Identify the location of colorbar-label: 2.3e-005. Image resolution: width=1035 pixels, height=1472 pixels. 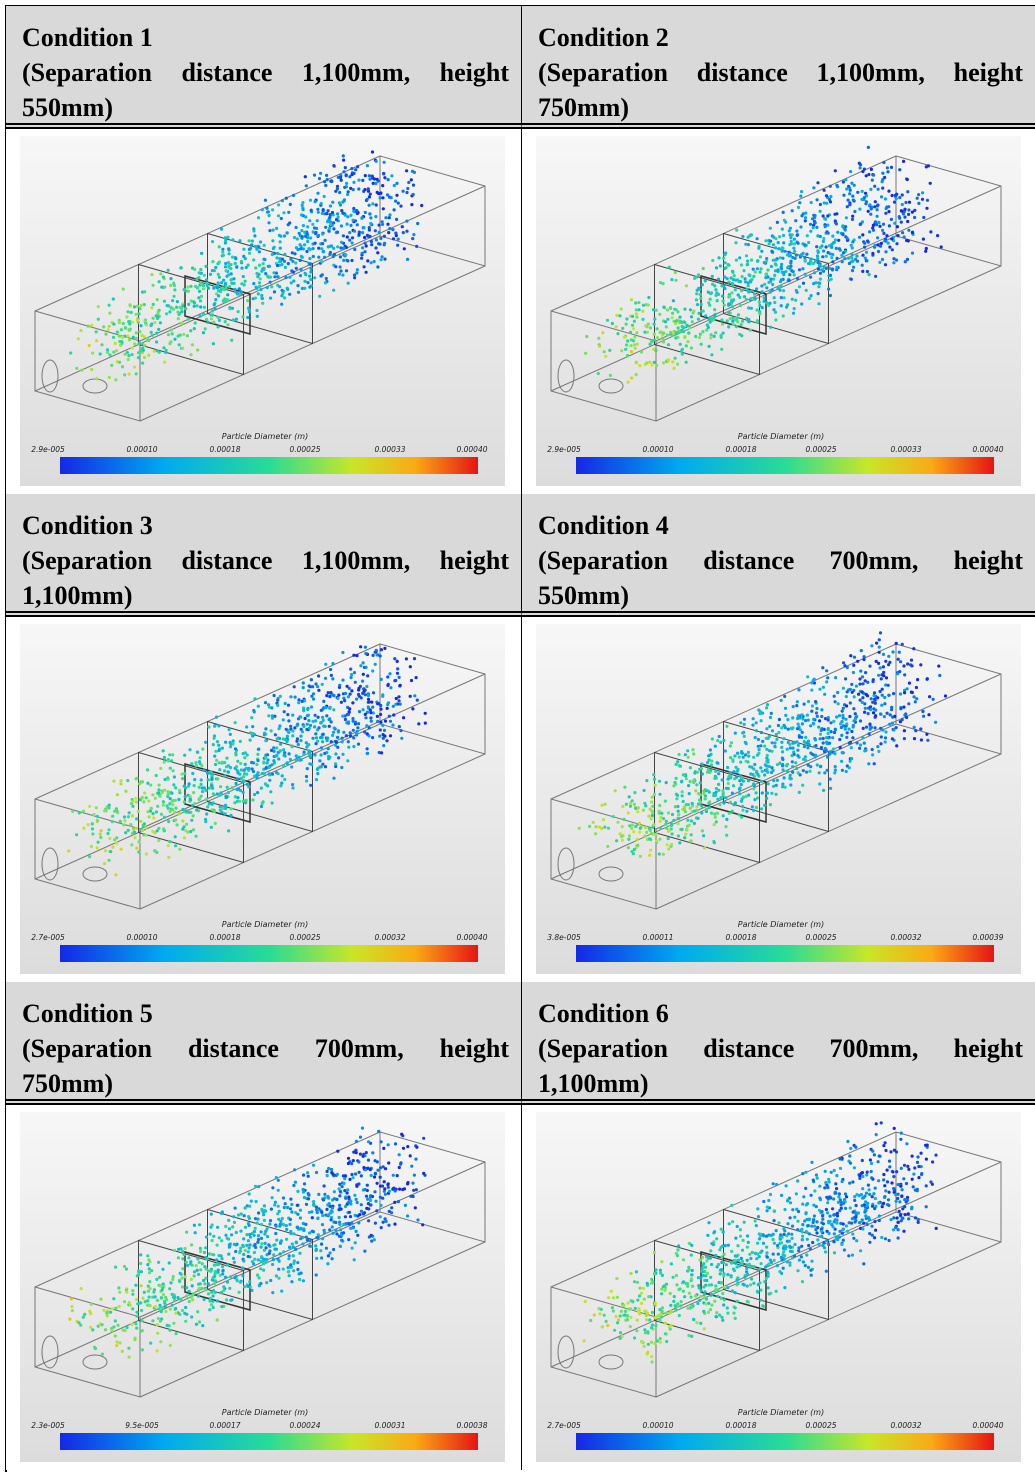
(48, 1425).